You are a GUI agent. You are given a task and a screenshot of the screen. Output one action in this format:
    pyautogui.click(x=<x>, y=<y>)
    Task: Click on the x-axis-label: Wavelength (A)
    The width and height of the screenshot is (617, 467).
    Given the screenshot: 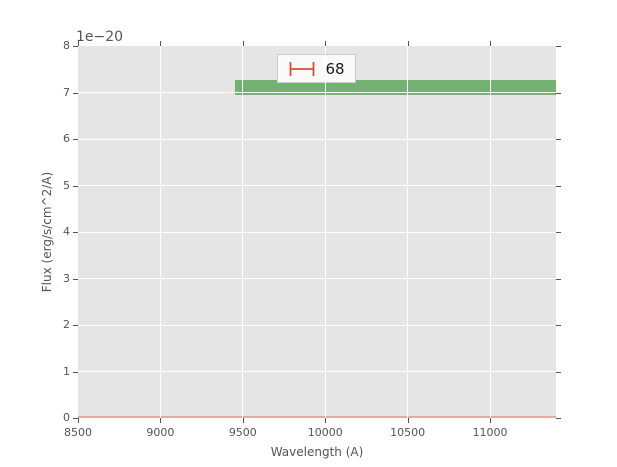 What is the action you would take?
    pyautogui.click(x=317, y=452)
    